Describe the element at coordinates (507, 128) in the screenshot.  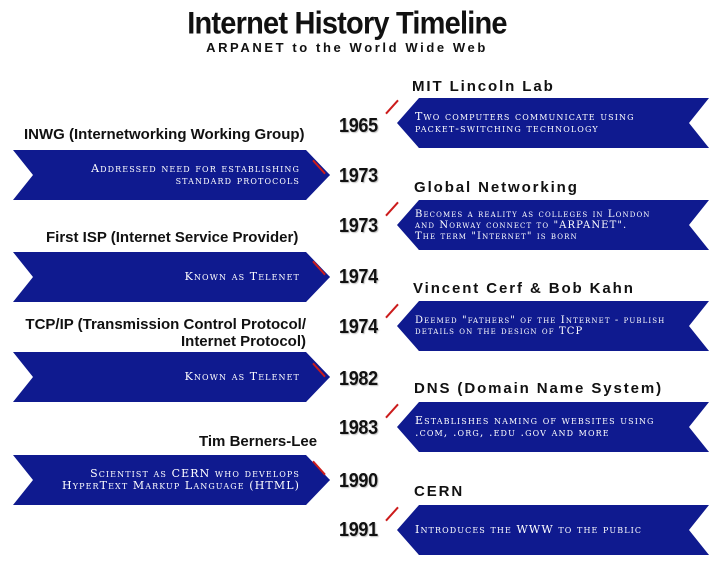
I see `event-description-line: packet-switching technology` at that location.